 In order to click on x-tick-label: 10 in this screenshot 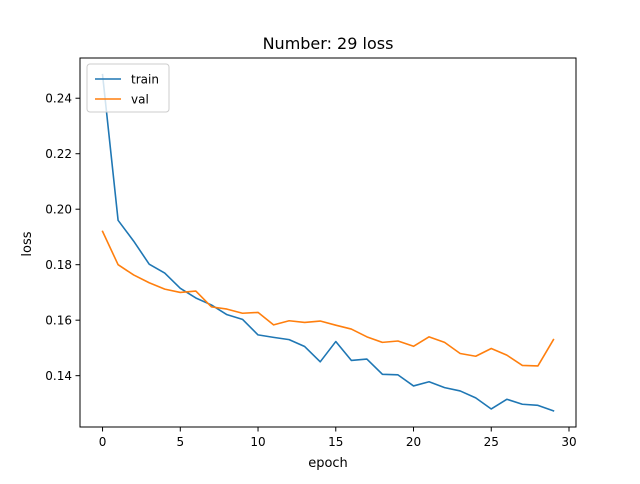, I will do `click(257, 442)`.